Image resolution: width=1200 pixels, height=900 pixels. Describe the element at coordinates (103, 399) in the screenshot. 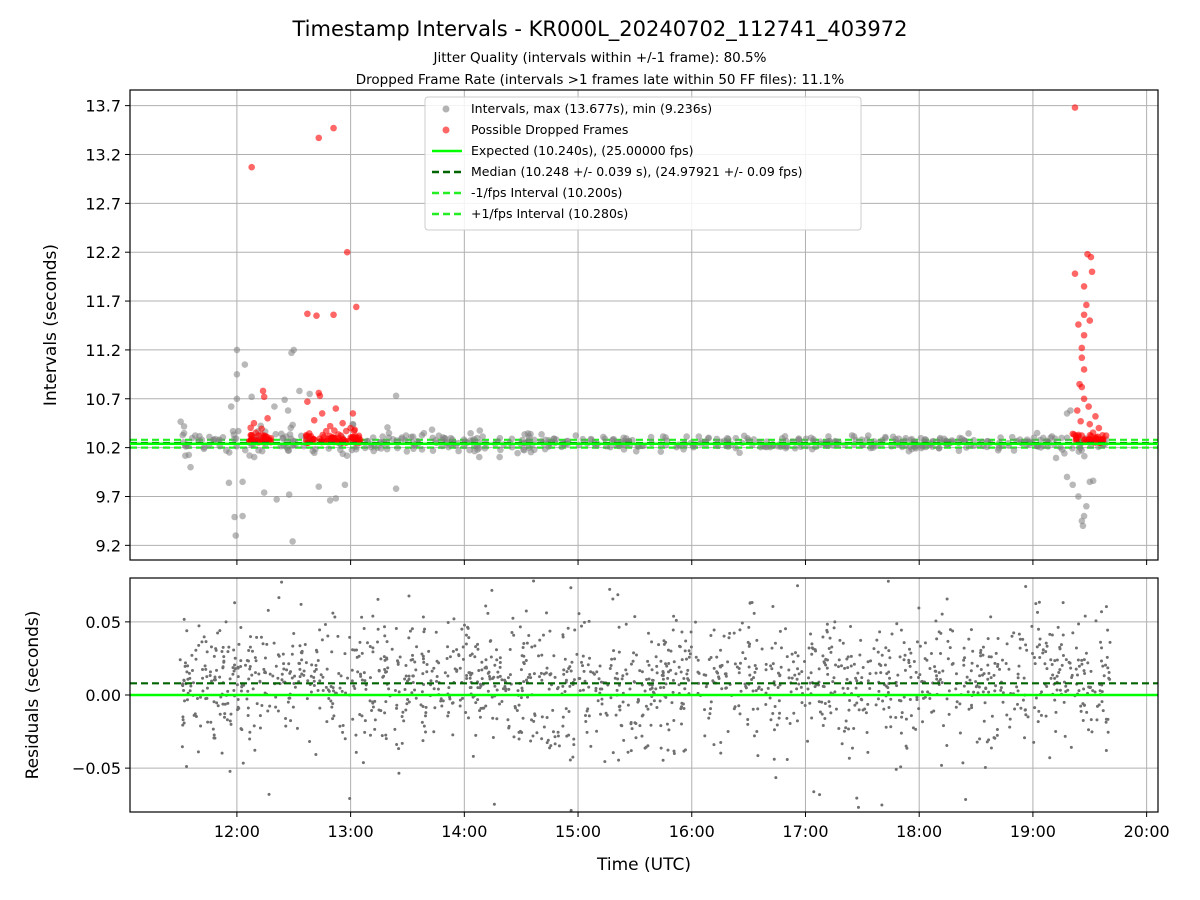

I see `intervals-y-tick-label: 10.7` at that location.